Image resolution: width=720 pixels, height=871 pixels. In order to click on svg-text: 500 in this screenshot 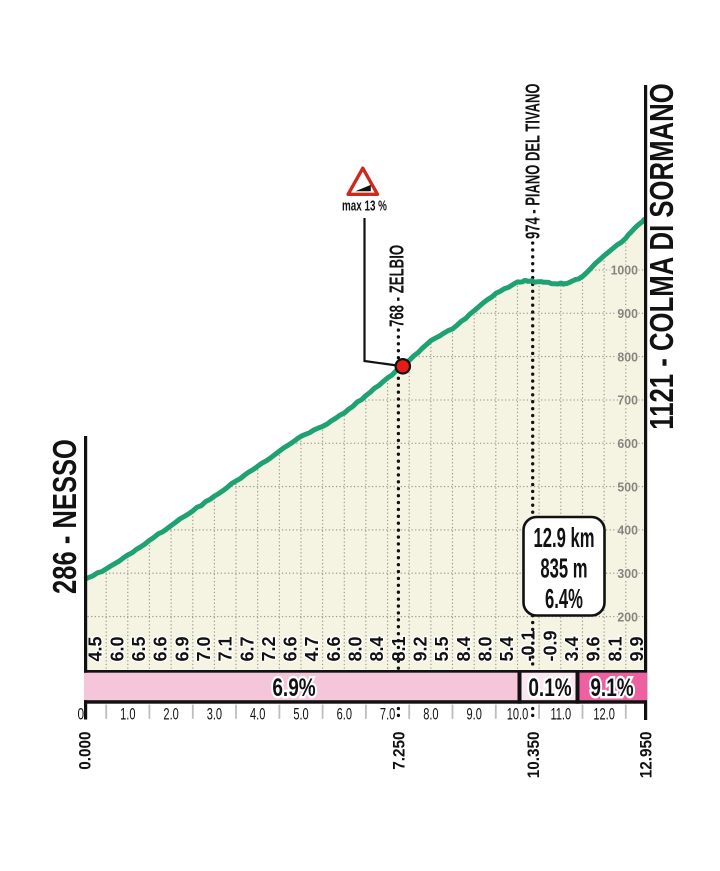, I will do `click(627, 487)`.